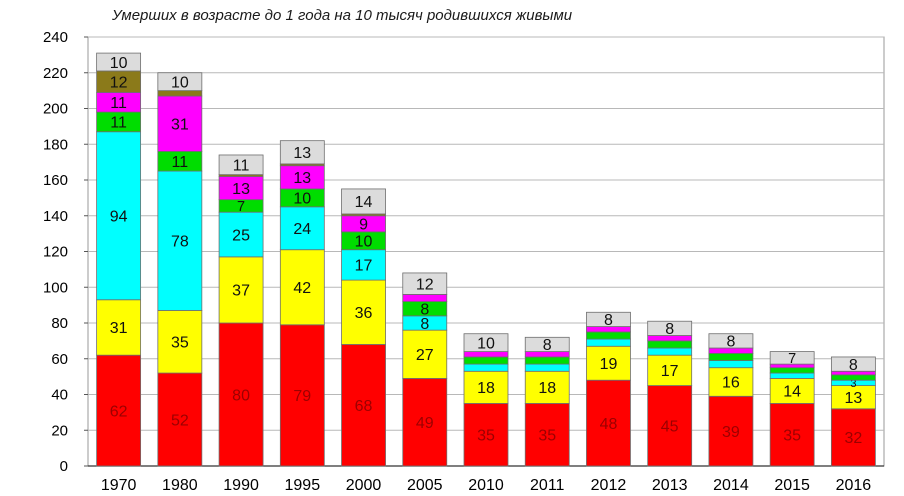  Describe the element at coordinates (547, 485) in the screenshot. I see `x-tick-label: 2011` at that location.